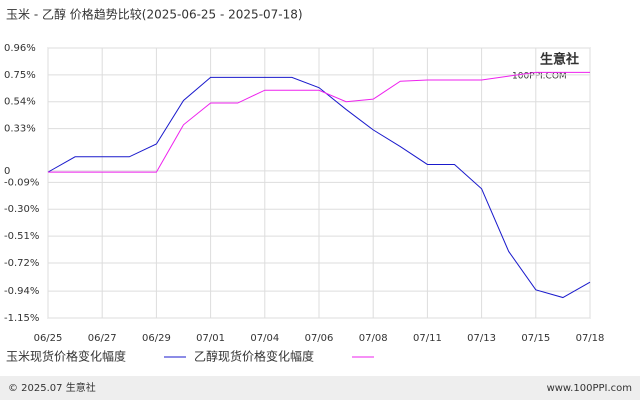 The width and height of the screenshot is (640, 400). Describe the element at coordinates (48, 338) in the screenshot. I see `x-tick-label: 06/25` at that location.